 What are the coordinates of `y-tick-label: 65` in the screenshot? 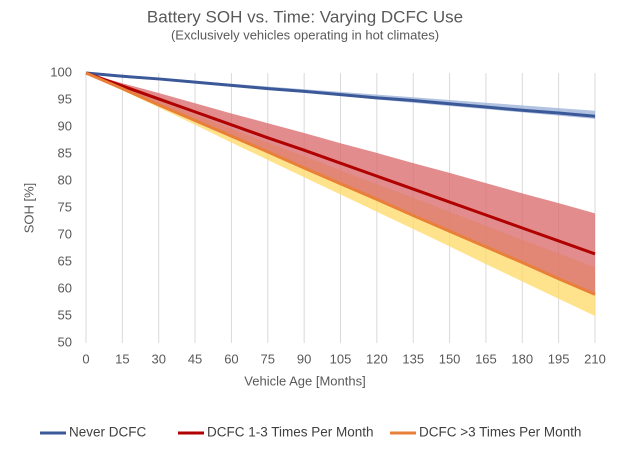 It's located at (65, 260).